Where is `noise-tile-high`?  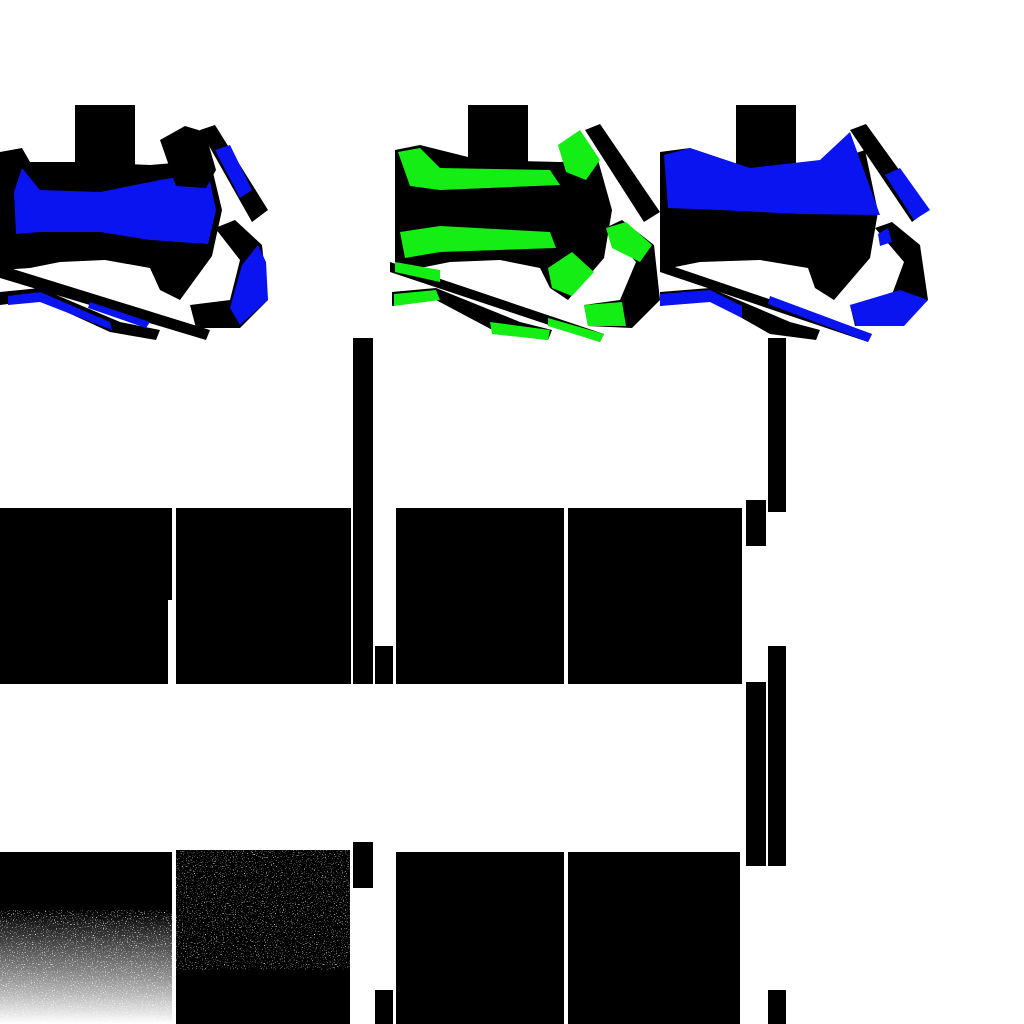
noise-tile-high is located at coordinates (263, 937).